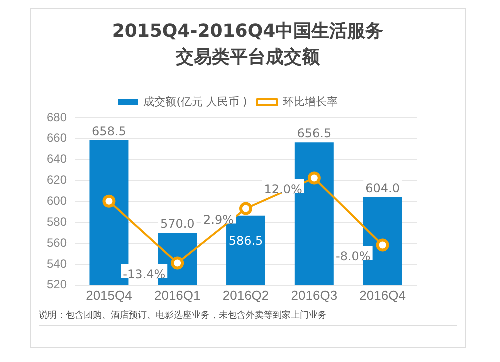 Image resolution: width=500 pixels, height=362 pixels. Describe the element at coordinates (246, 295) in the screenshot. I see `x-tick-label: 2016Q2` at that location.